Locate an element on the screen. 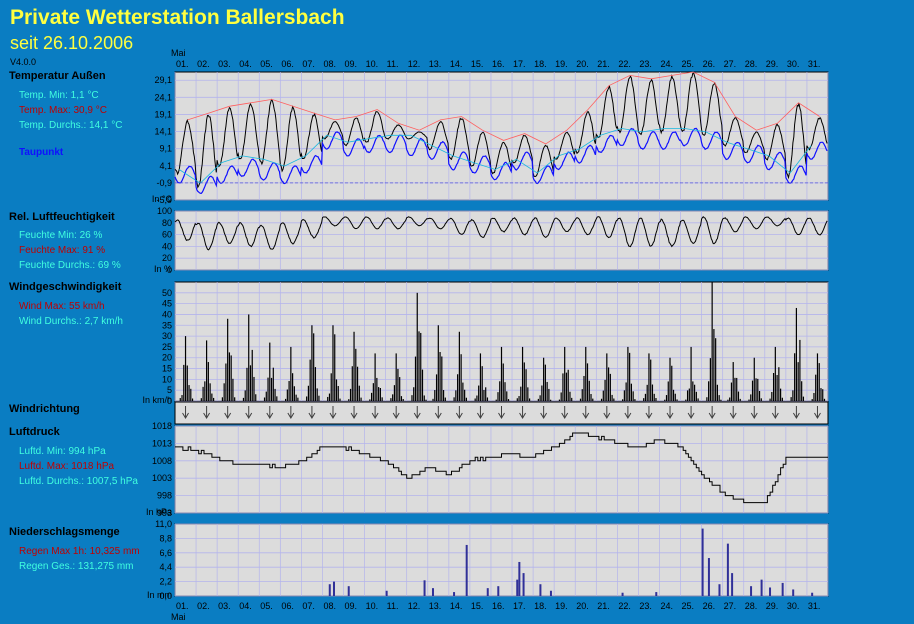  hum-ytick-label: 100 is located at coordinates (164, 211).